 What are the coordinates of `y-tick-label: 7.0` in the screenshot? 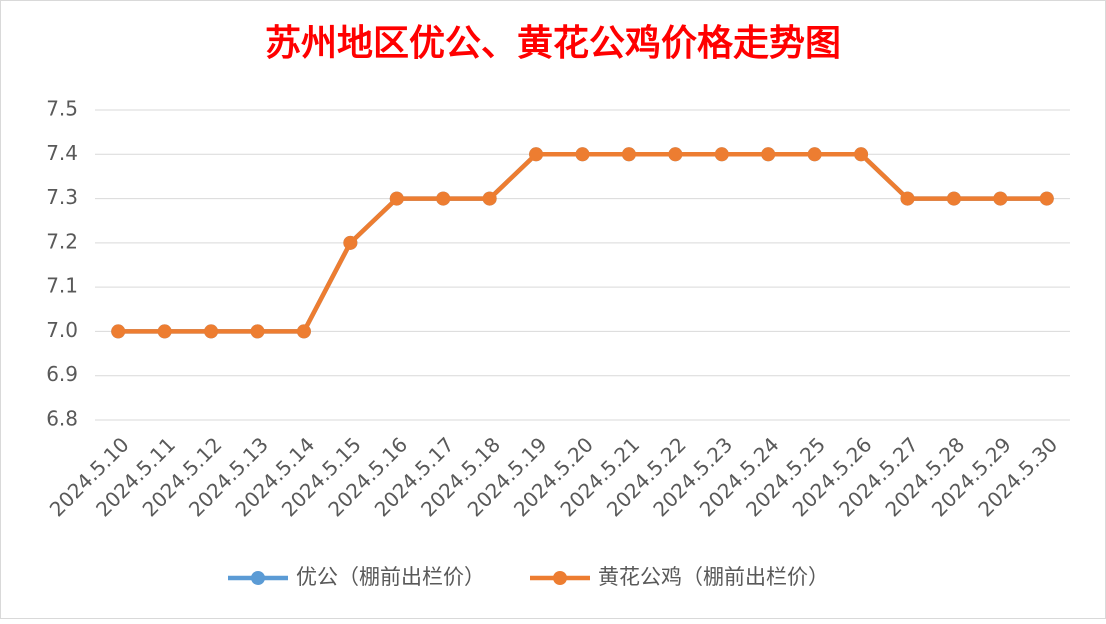 It's located at (62, 330).